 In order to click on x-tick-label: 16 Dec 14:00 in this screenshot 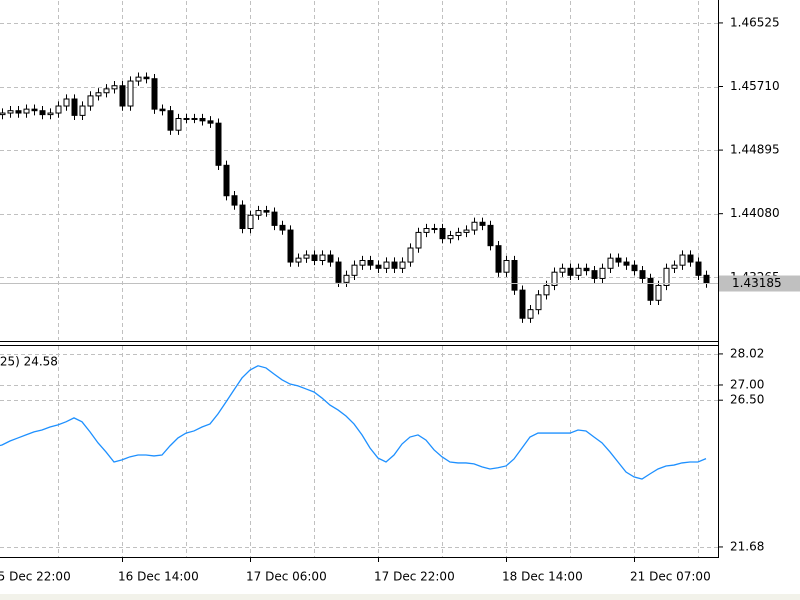, I will do `click(158, 577)`.